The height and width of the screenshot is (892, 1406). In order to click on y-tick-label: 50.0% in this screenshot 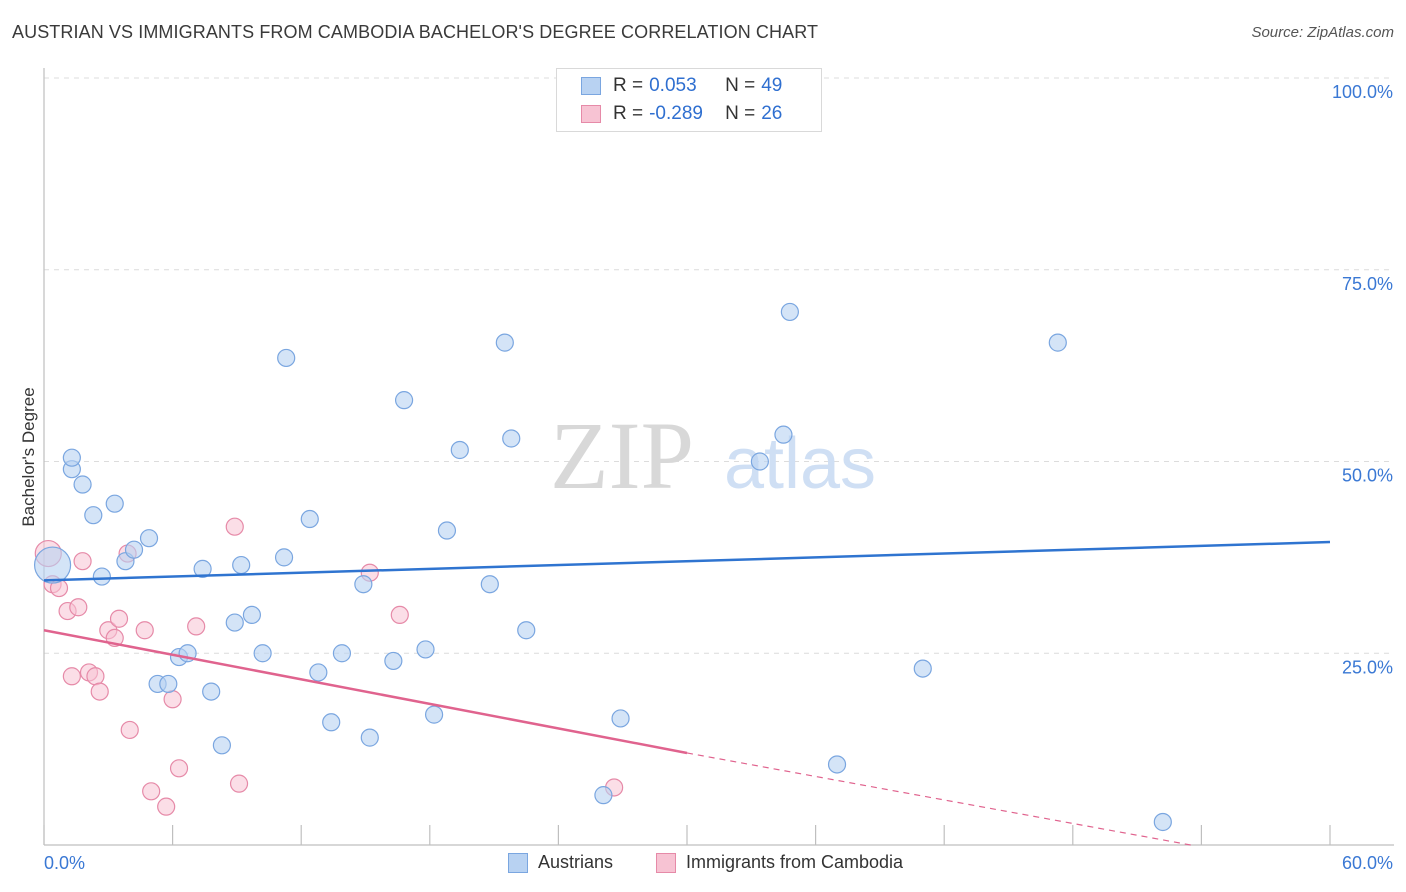, I will do `click(1367, 476)`.